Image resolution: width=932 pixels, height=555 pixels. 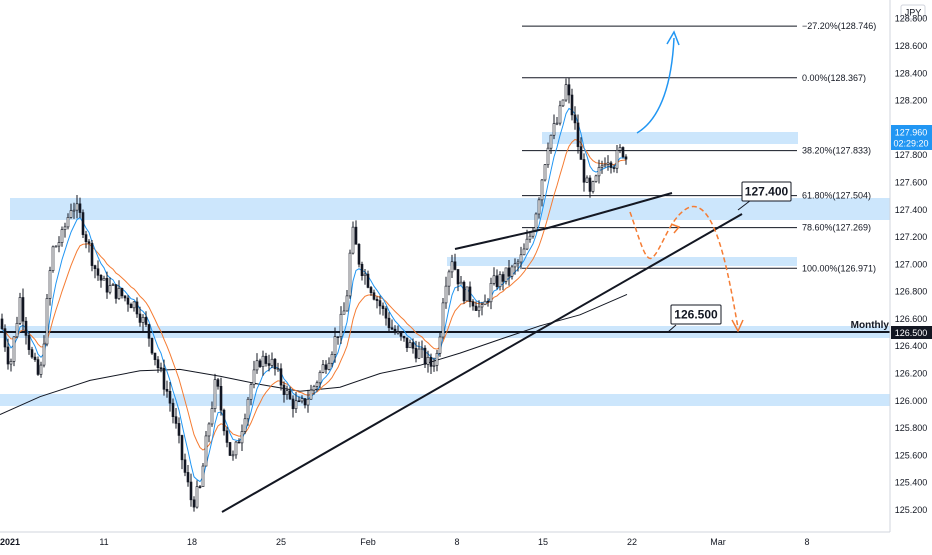 What do you see at coordinates (836, 196) in the screenshot?
I see `fib-level-label: 61.80%(127.504)` at bounding box center [836, 196].